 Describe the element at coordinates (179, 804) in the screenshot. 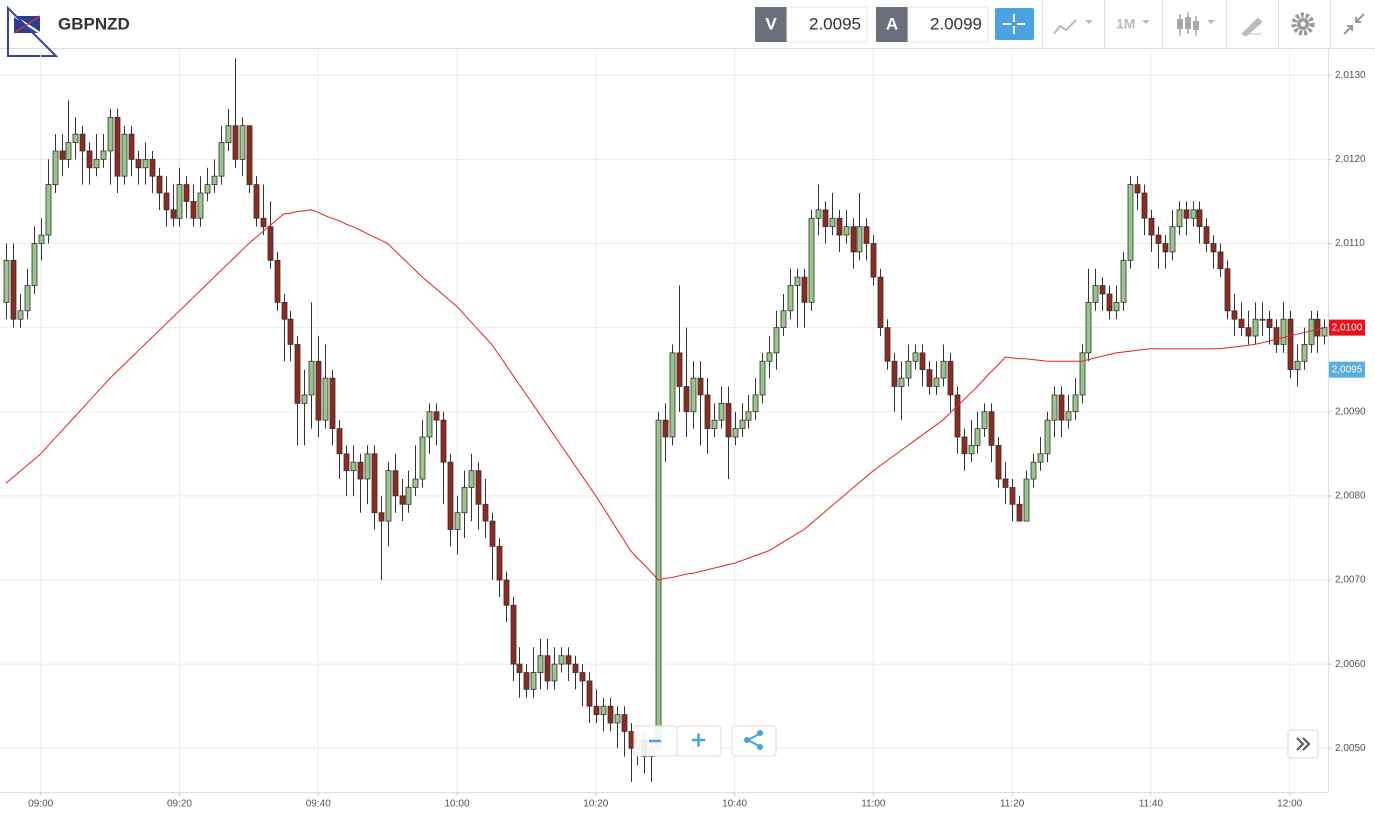

I see `x-tick-label: 09:20` at that location.